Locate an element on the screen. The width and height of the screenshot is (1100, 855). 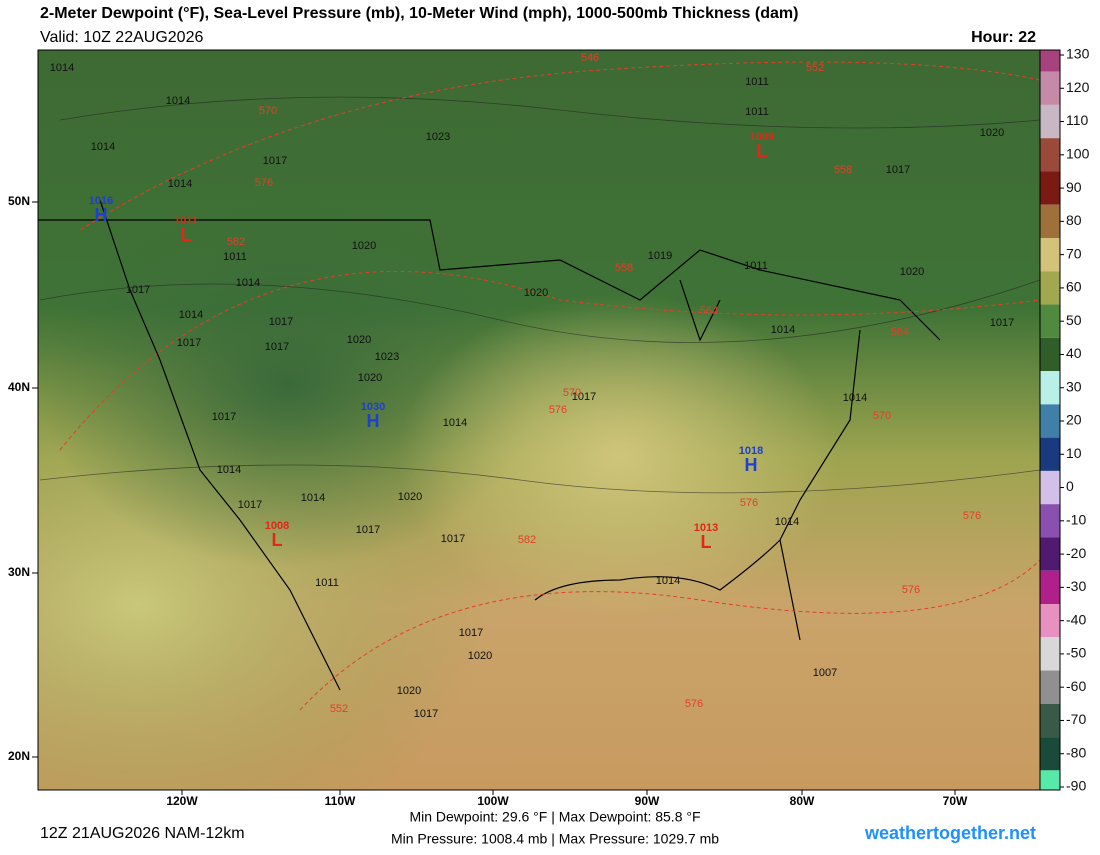
center-letter: L is located at coordinates (277, 540).